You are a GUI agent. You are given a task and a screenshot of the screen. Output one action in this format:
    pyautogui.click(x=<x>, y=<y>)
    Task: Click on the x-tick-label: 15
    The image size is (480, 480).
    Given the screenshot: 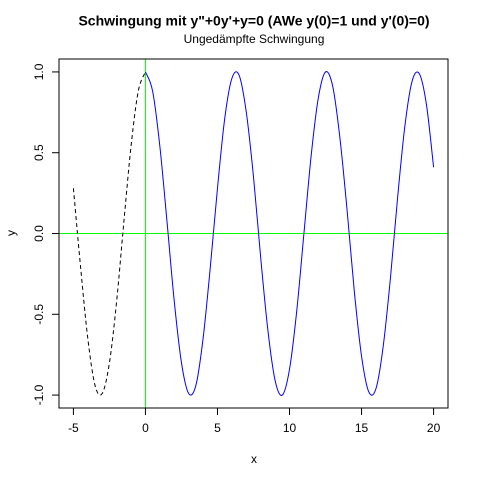 What is the action you would take?
    pyautogui.click(x=362, y=428)
    